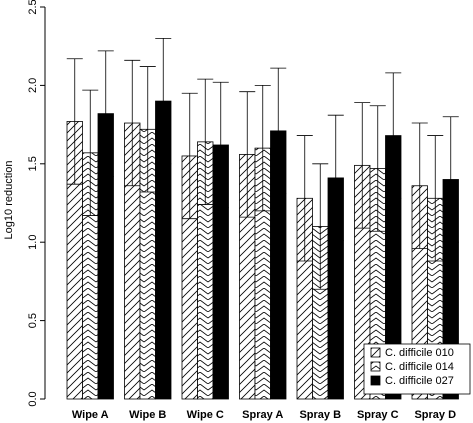 This screenshot has height=423, width=473. I want to click on legend-label: C. difficile 027, so click(419, 381).